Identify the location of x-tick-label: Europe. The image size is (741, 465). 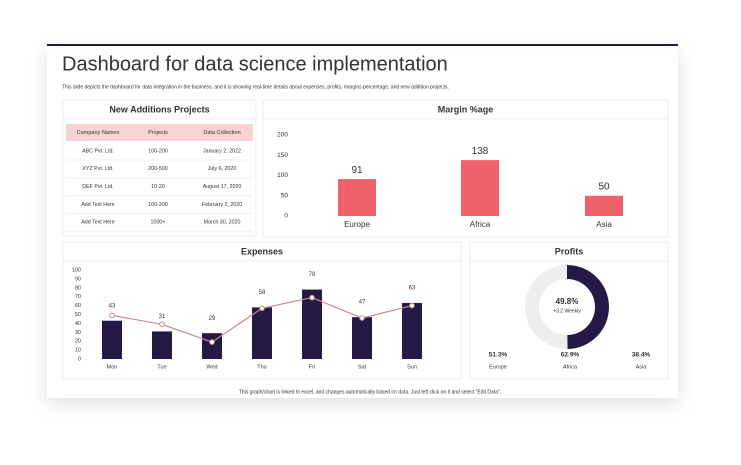
(357, 224).